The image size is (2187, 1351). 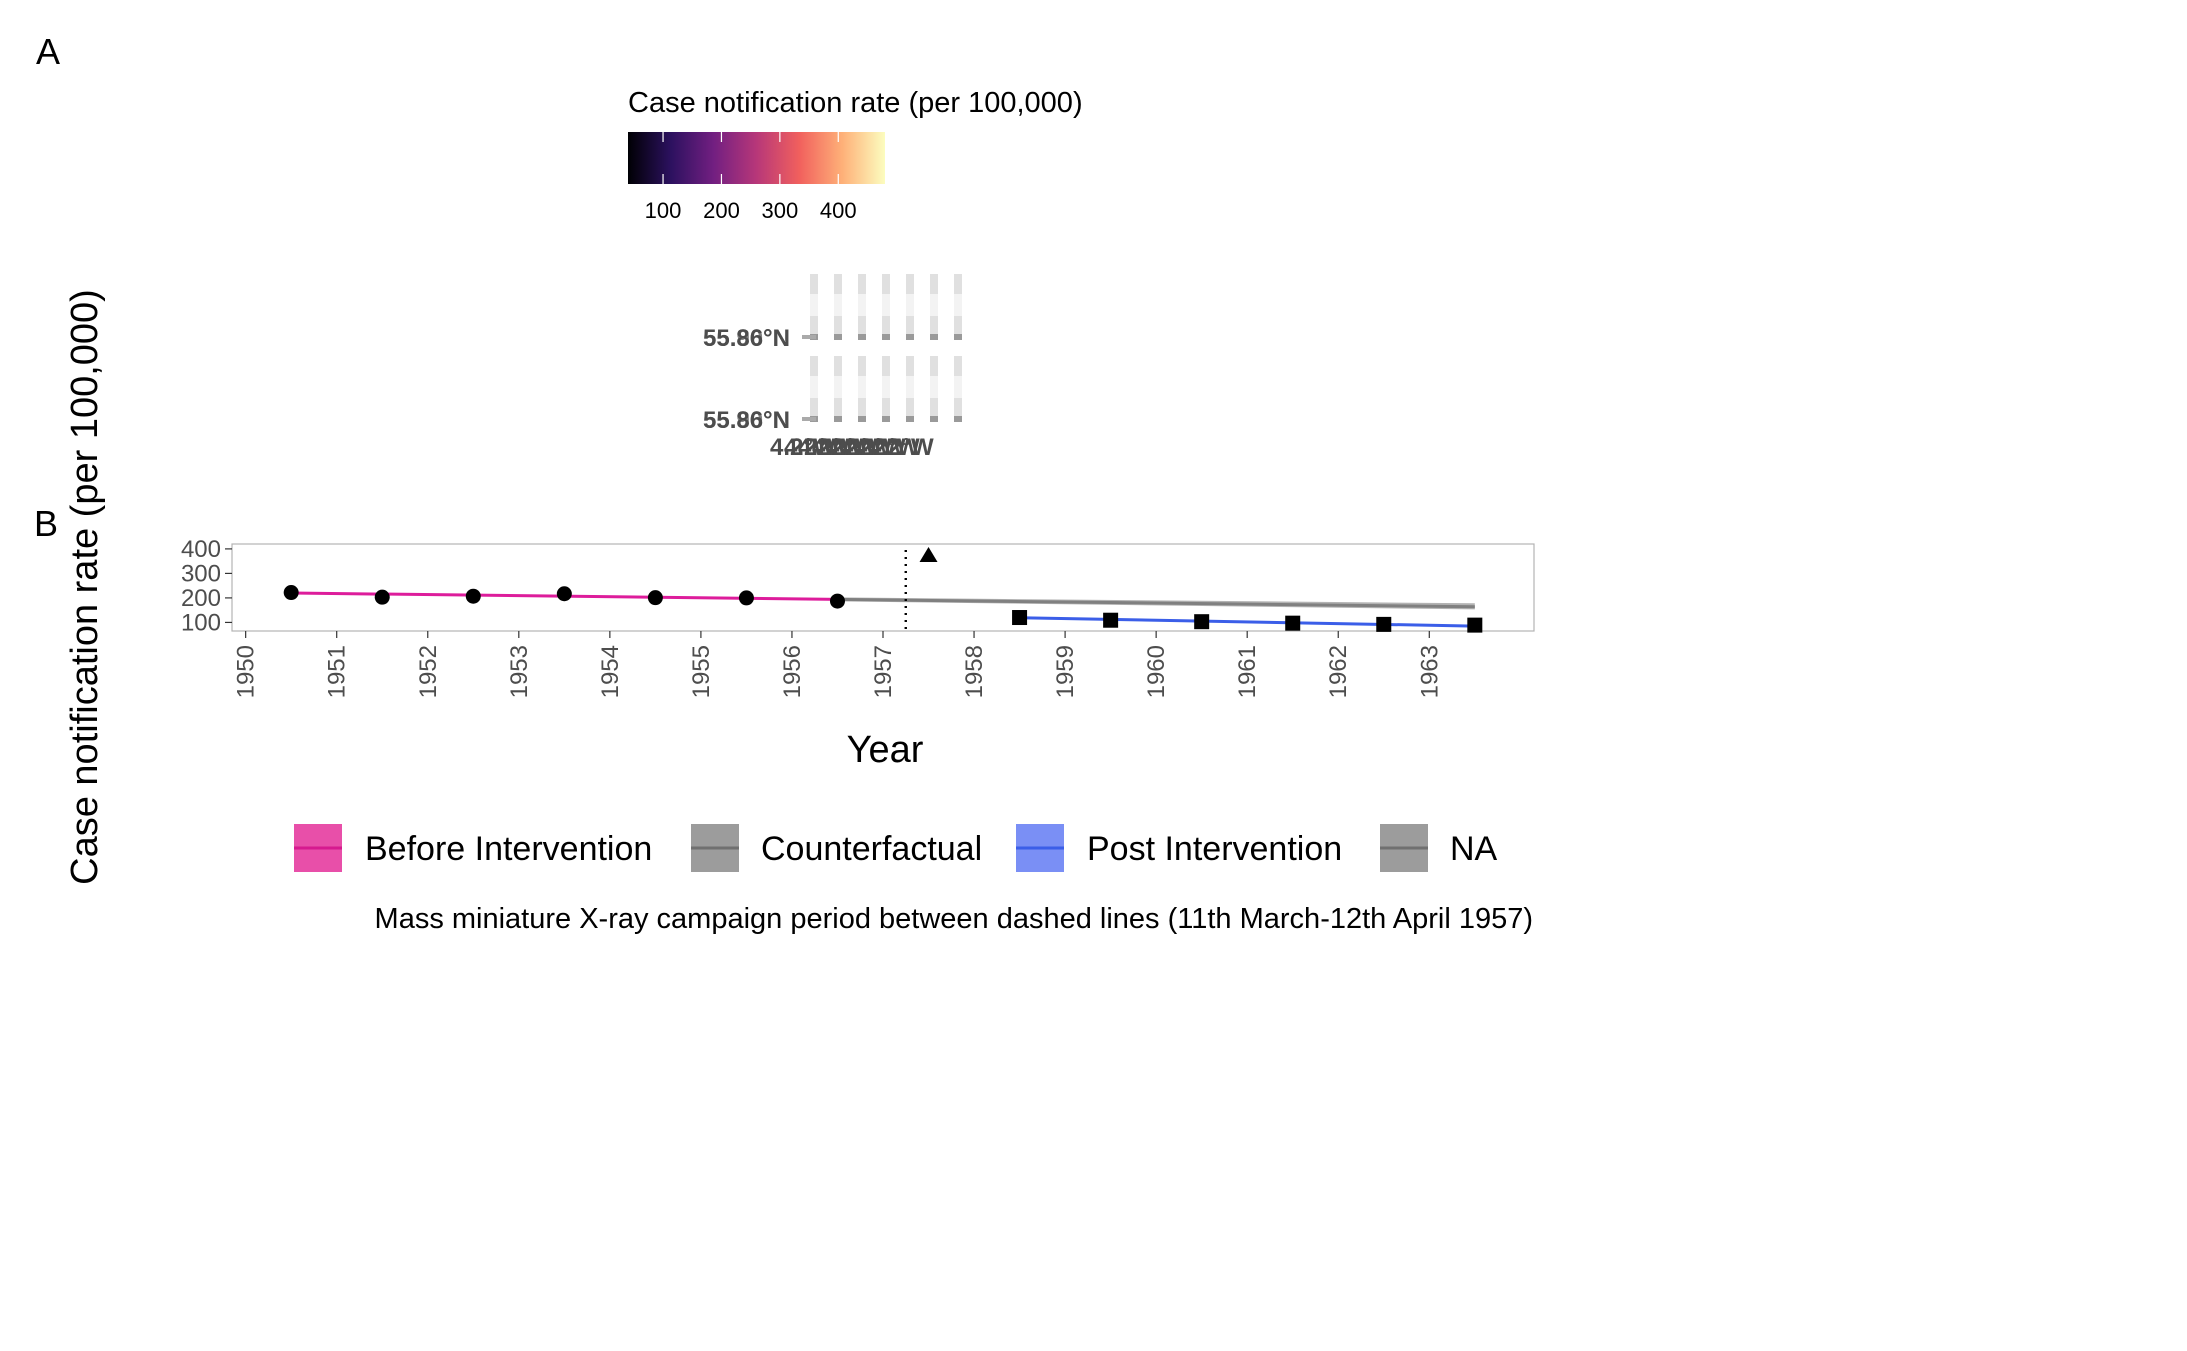 What do you see at coordinates (1214, 849) in the screenshot?
I see `legend-label: Post Intervention` at bounding box center [1214, 849].